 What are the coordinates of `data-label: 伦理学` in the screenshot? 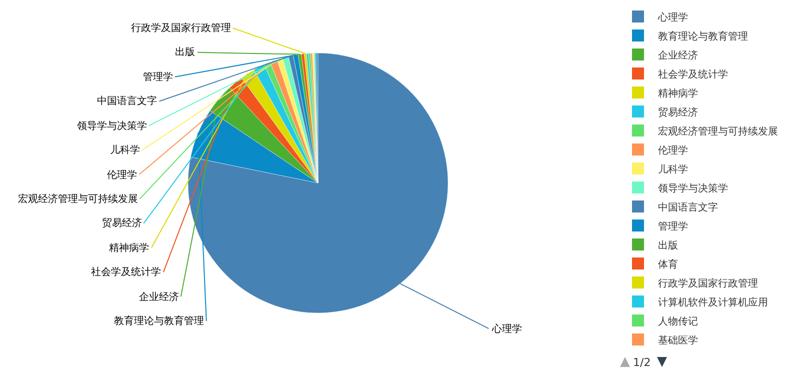 It's located at (122, 175).